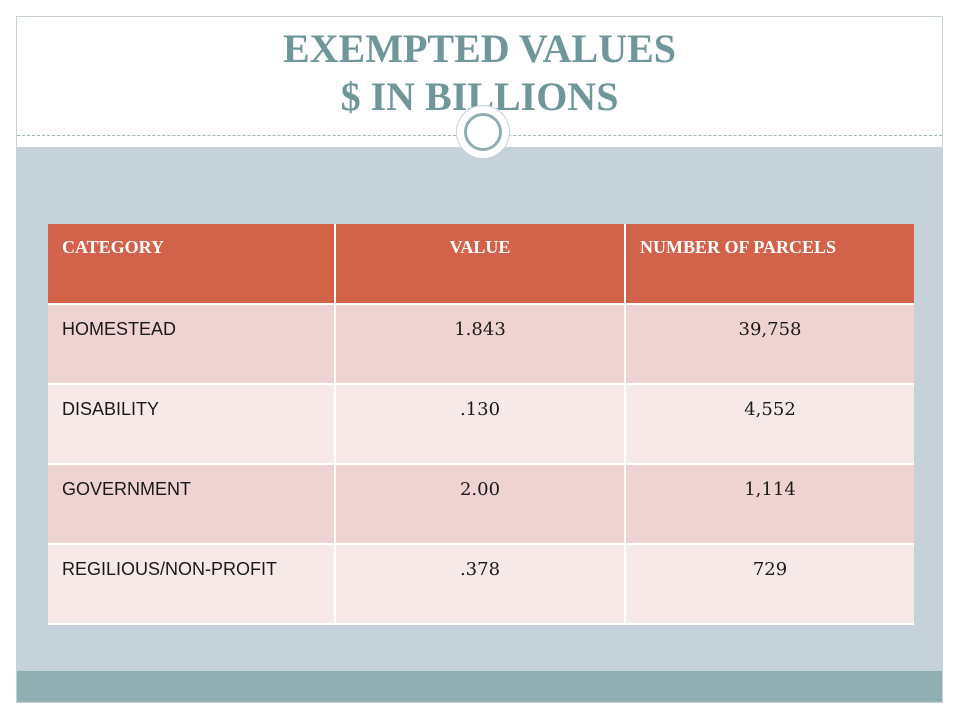  Describe the element at coordinates (769, 344) in the screenshot. I see `cell-parcels: 39,758` at that location.